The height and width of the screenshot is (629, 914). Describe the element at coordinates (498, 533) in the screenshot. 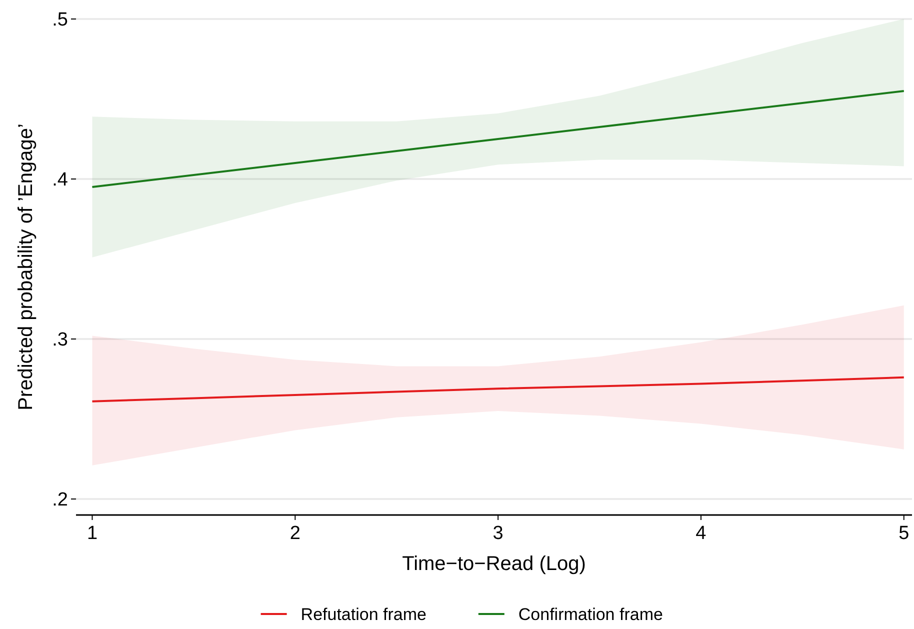

I see `x-tick-label: 3` at that location.